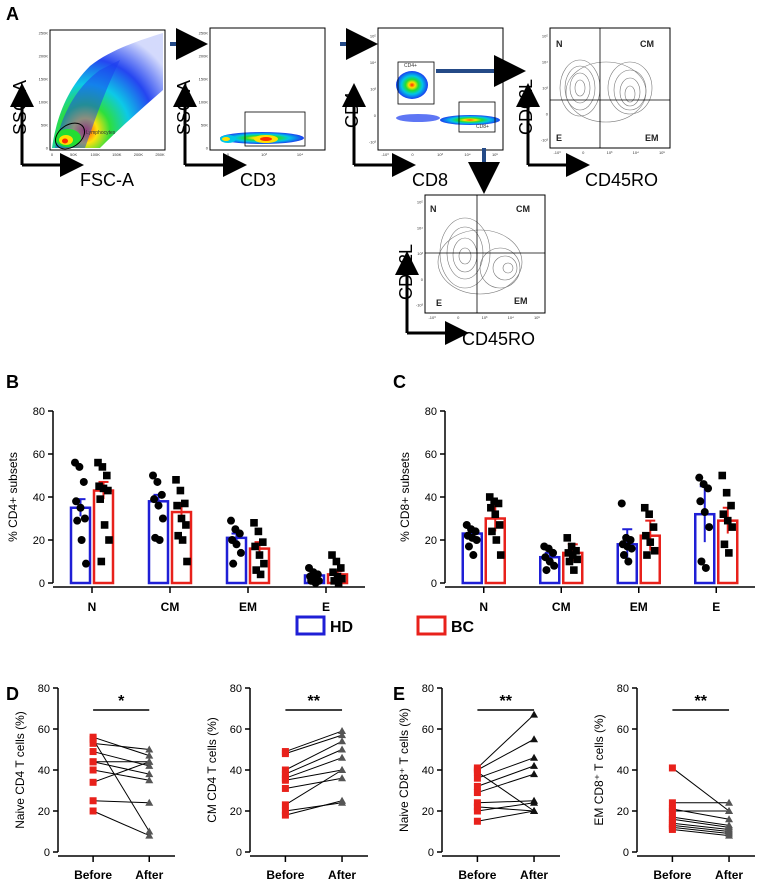  I want to click on flow3-ytick: 10⁵, so click(373, 36).